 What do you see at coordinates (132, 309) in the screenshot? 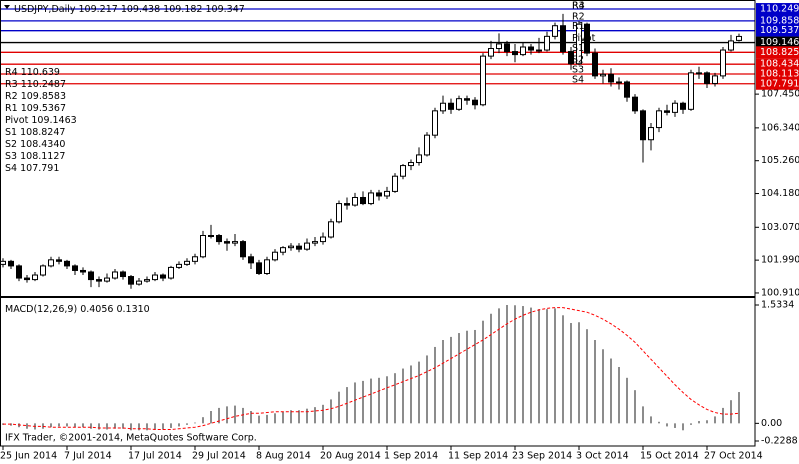
I see `signal-value: 0.1310` at bounding box center [132, 309].